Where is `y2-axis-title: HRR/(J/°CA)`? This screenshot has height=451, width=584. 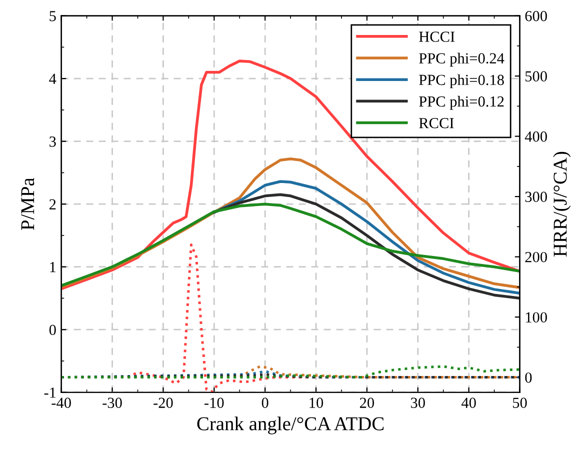
y2-axis-title: HRR/(J/°CA) is located at coordinates (562, 204).